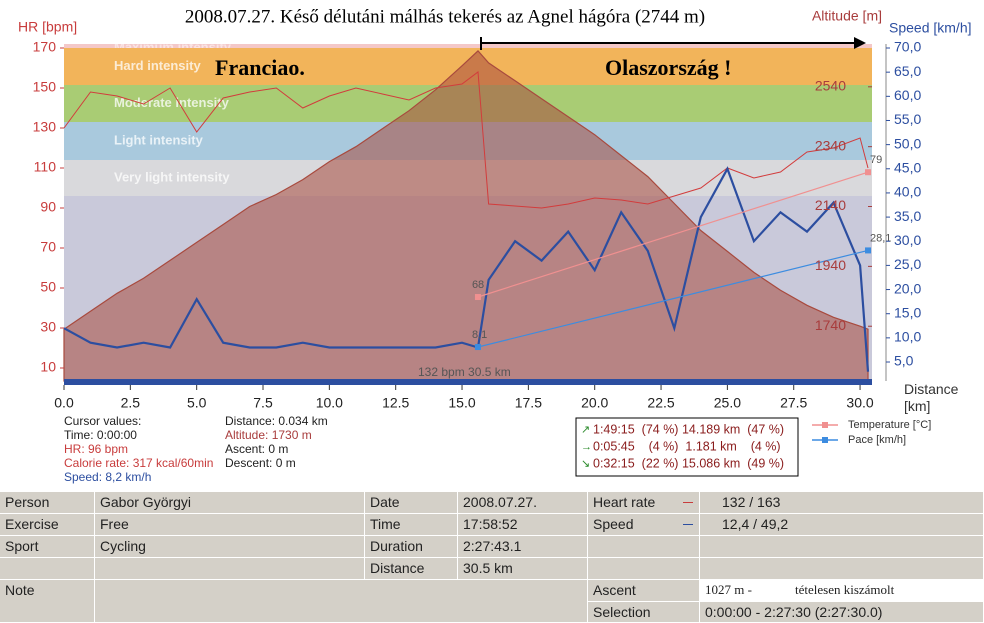 The width and height of the screenshot is (984, 623). What do you see at coordinates (528, 403) in the screenshot?
I see `x-tick-label: 17.5` at bounding box center [528, 403].